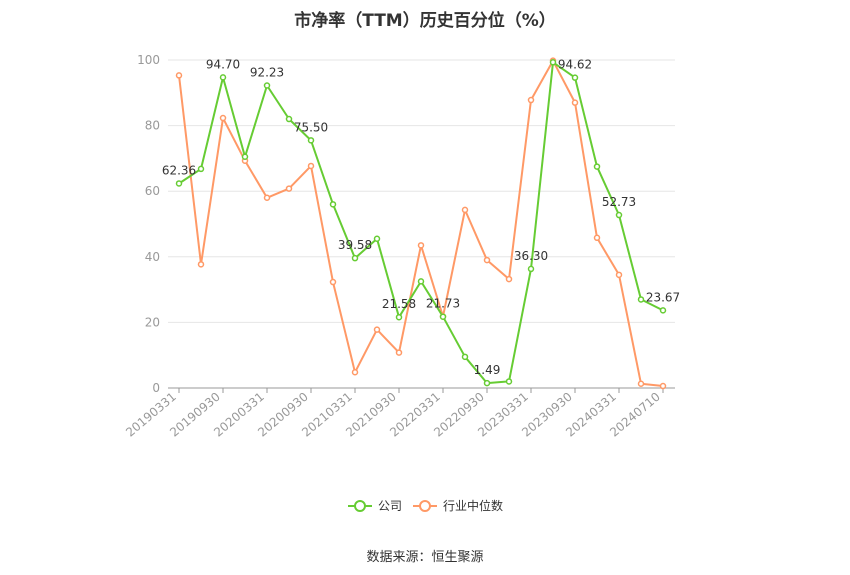 Image resolution: width=850 pixels, height=575 pixels. Describe the element at coordinates (355, 245) in the screenshot. I see `data-label: 39.58` at that location.